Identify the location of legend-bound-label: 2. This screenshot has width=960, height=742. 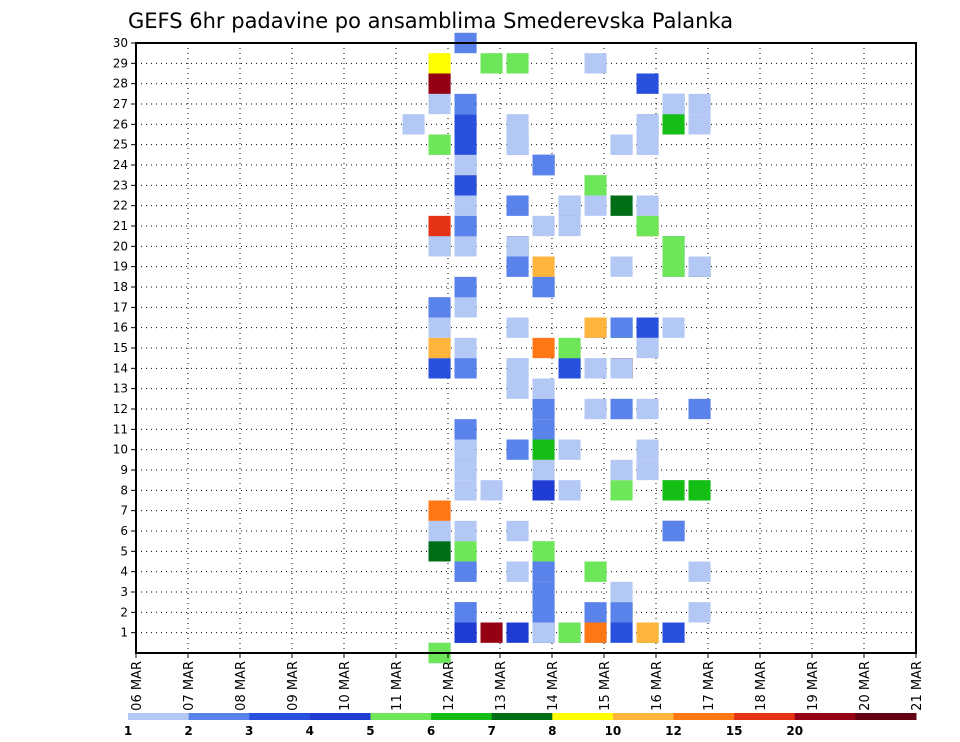
(188, 731).